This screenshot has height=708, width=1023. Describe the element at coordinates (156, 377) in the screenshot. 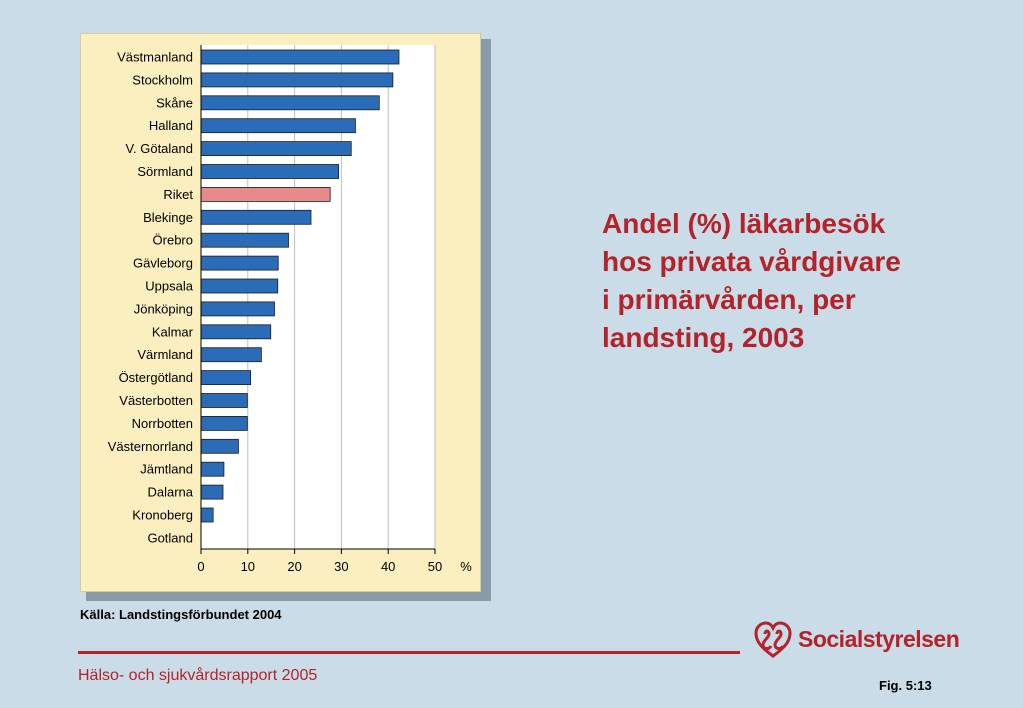

I see `category-label: Östergötland` at that location.